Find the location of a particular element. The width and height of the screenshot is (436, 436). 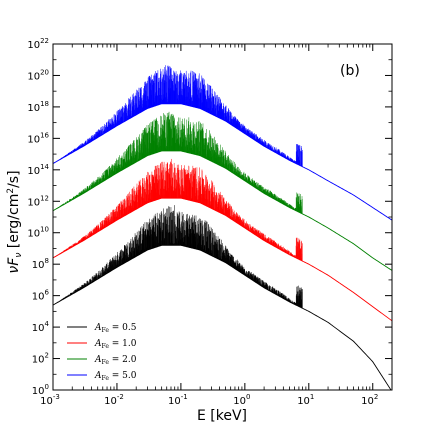

y-tick-label: 10¹⁴ is located at coordinates (38, 170).